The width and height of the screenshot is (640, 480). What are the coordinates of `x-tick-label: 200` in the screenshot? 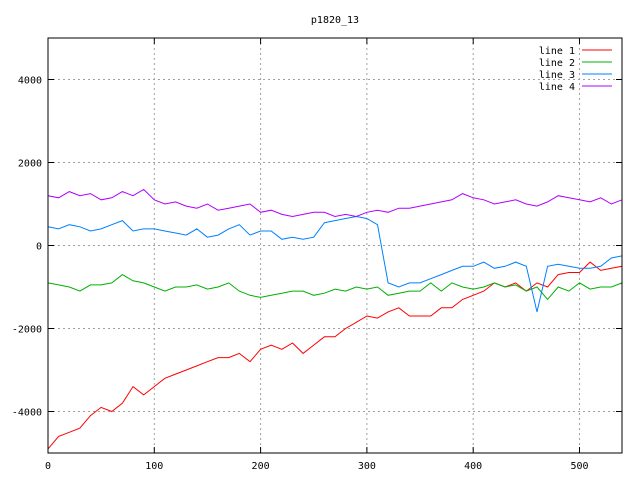 It's located at (261, 466).